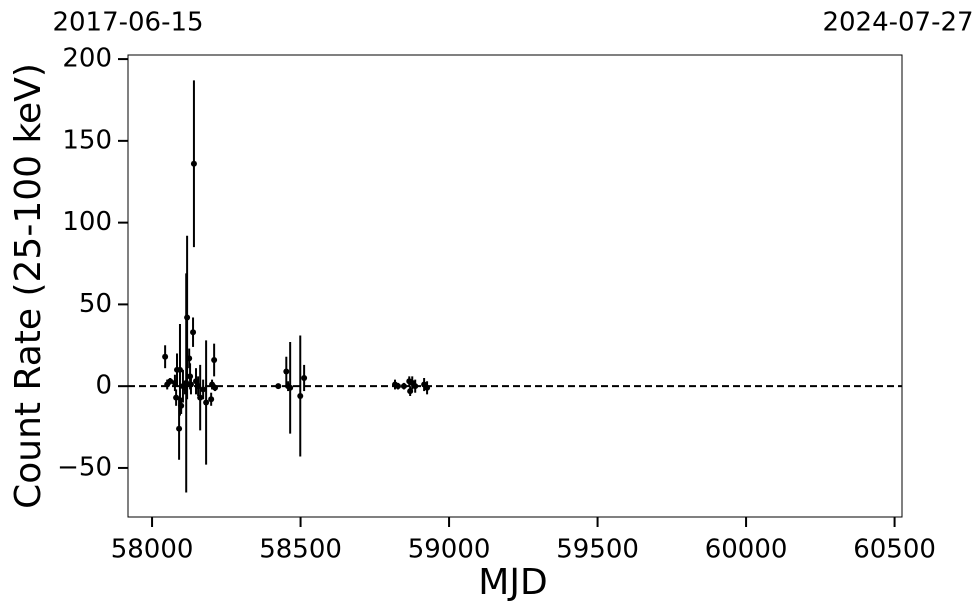 This screenshot has width=980, height=613. Describe the element at coordinates (84, 467) in the screenshot. I see `y-tick-label: −50` at that location.